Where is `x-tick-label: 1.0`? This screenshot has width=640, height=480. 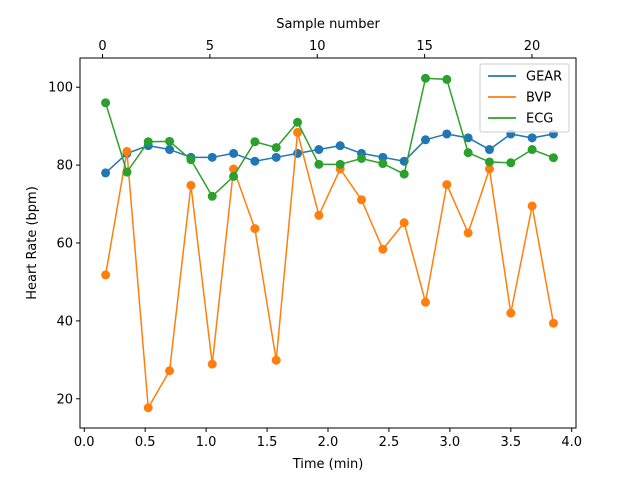 x-tick-label: 1.0 is located at coordinates (206, 442).